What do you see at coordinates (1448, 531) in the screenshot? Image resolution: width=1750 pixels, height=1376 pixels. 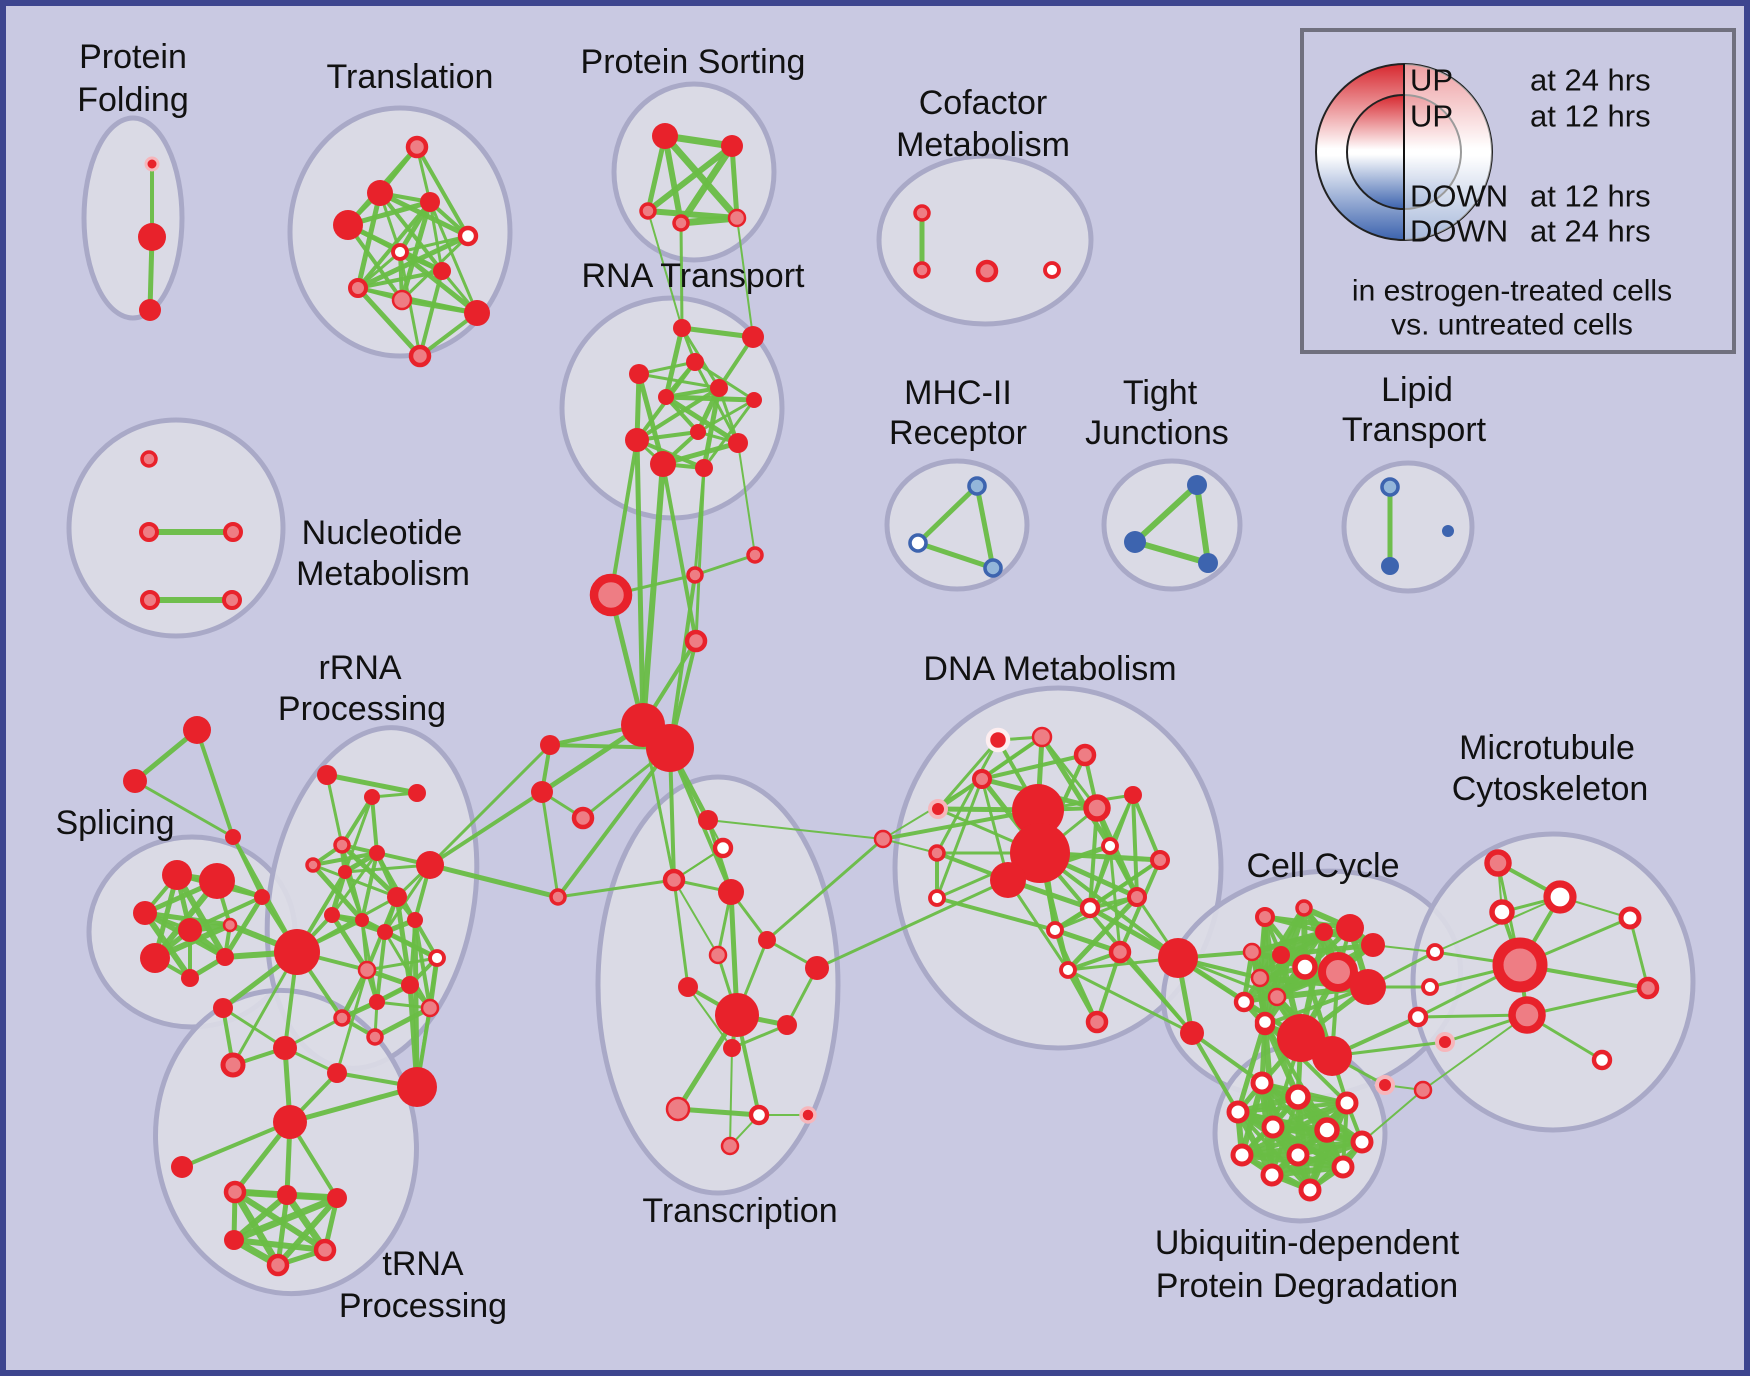 I see `node-lp2` at bounding box center [1448, 531].